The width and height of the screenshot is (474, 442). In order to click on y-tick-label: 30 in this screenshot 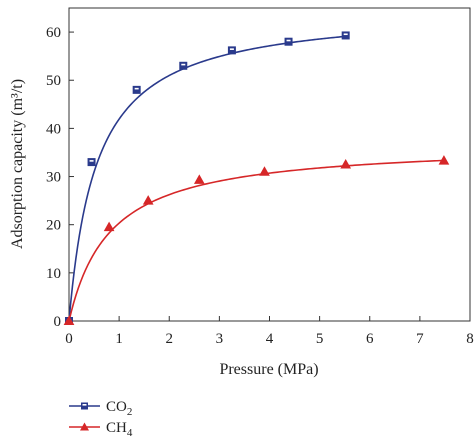, I will do `click(53, 178)`.